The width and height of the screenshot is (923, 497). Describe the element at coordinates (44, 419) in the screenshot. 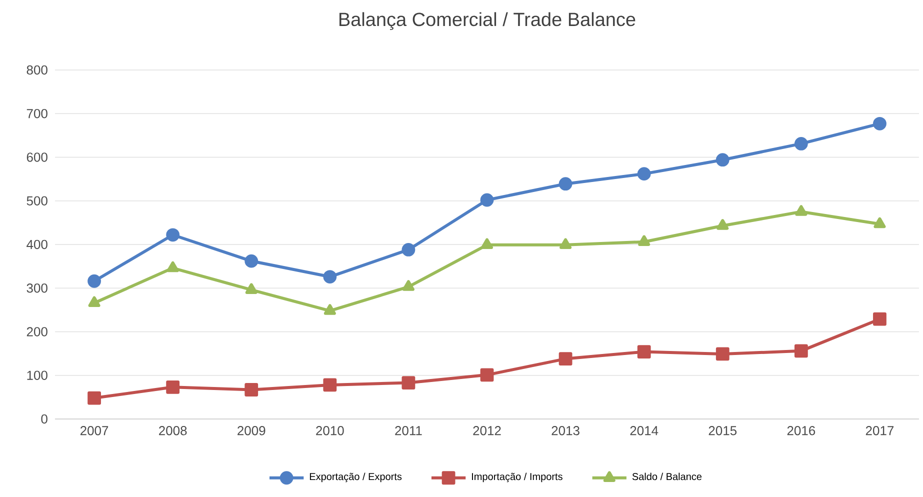

I see `y-tick-label: 0` at that location.